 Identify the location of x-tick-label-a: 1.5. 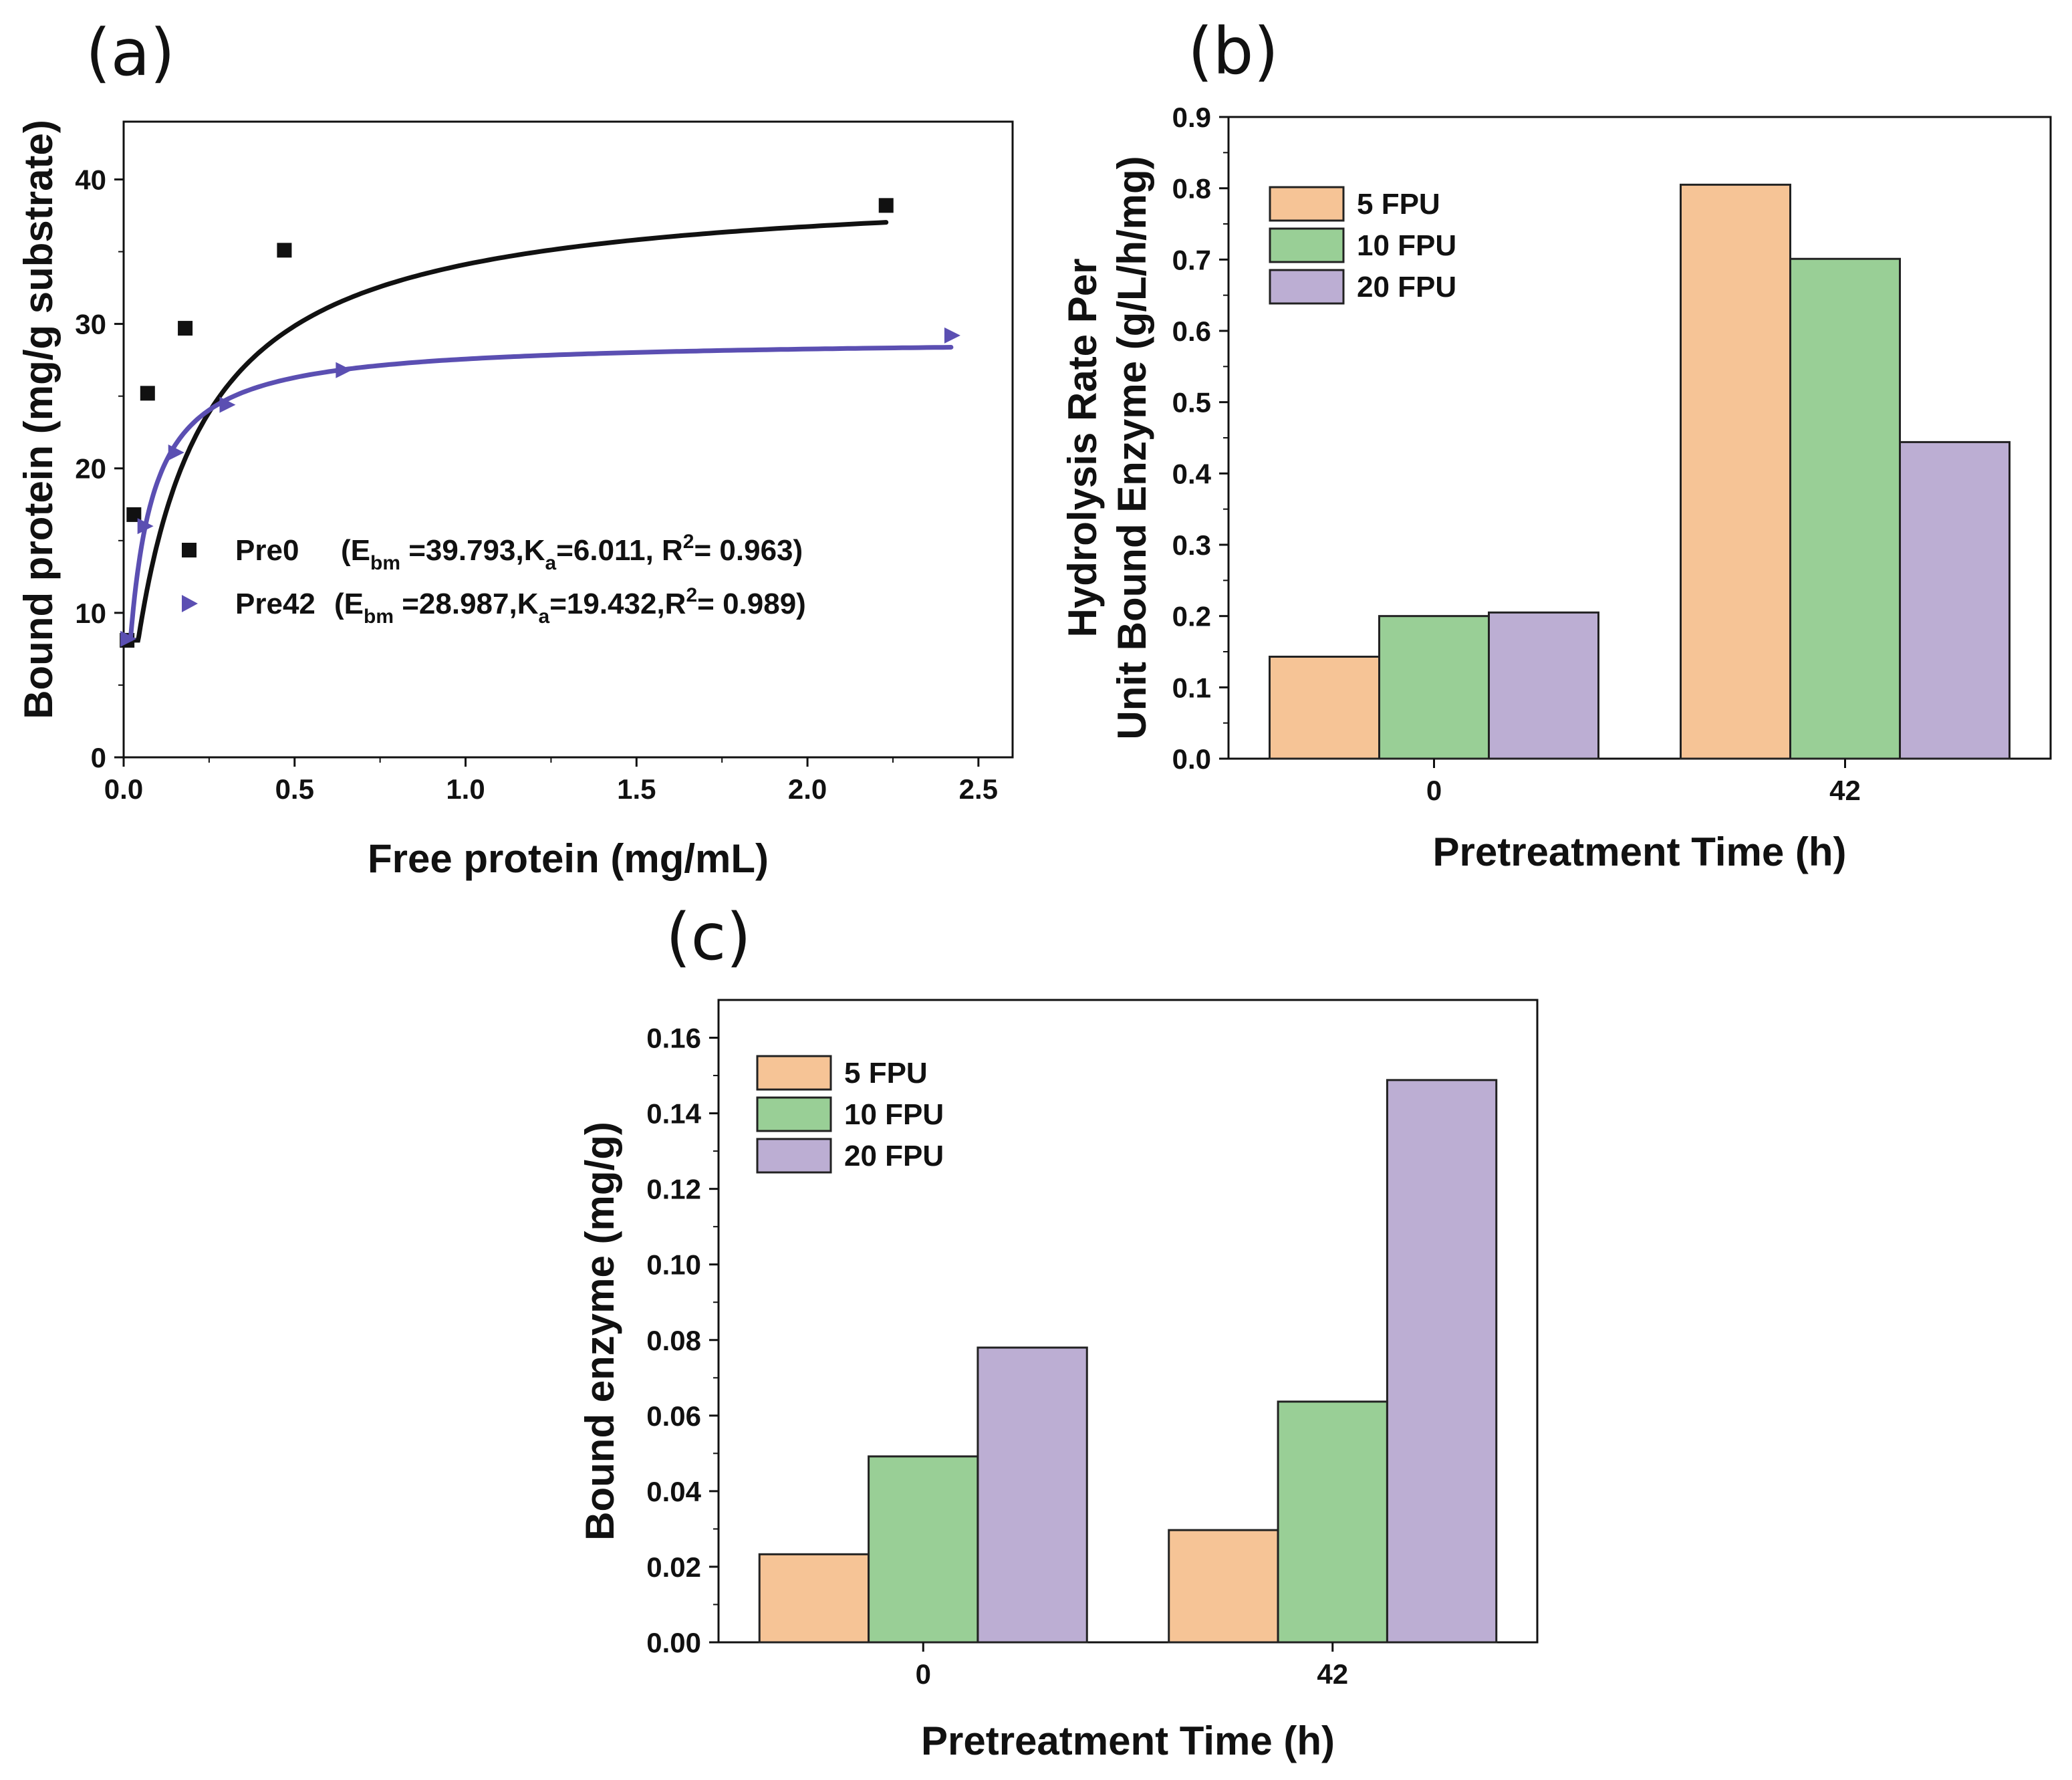
(636, 789).